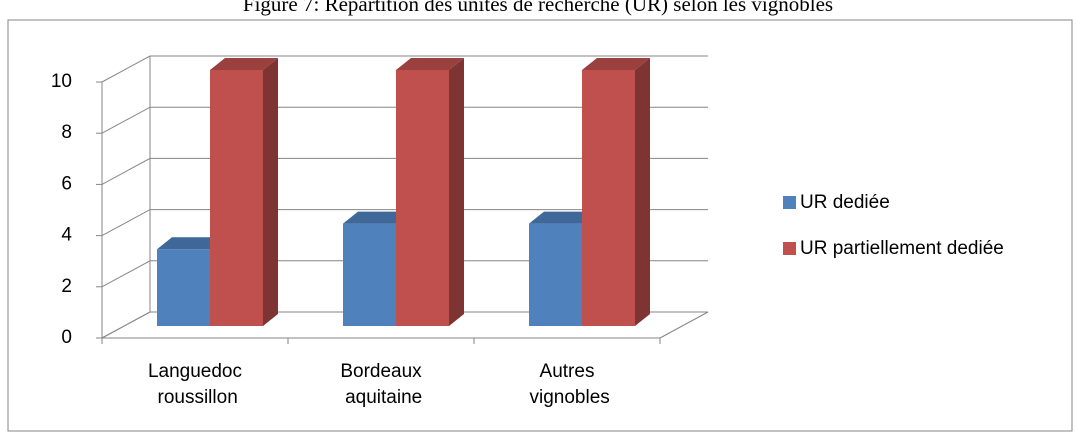 This screenshot has height=432, width=1077. Describe the element at coordinates (66, 132) in the screenshot. I see `y-tick-label: 8` at that location.